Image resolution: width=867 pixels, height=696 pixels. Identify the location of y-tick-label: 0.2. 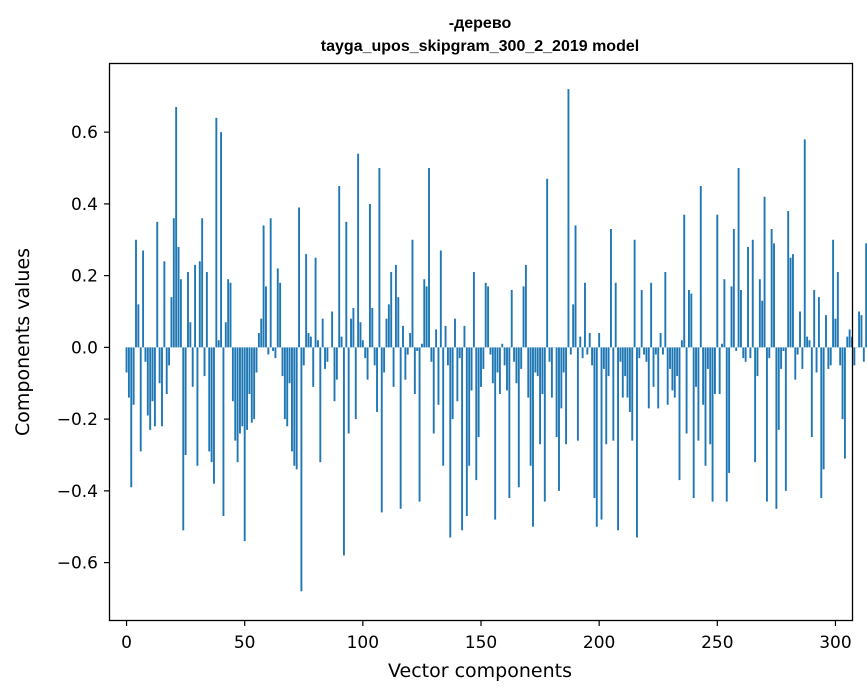
(84, 277).